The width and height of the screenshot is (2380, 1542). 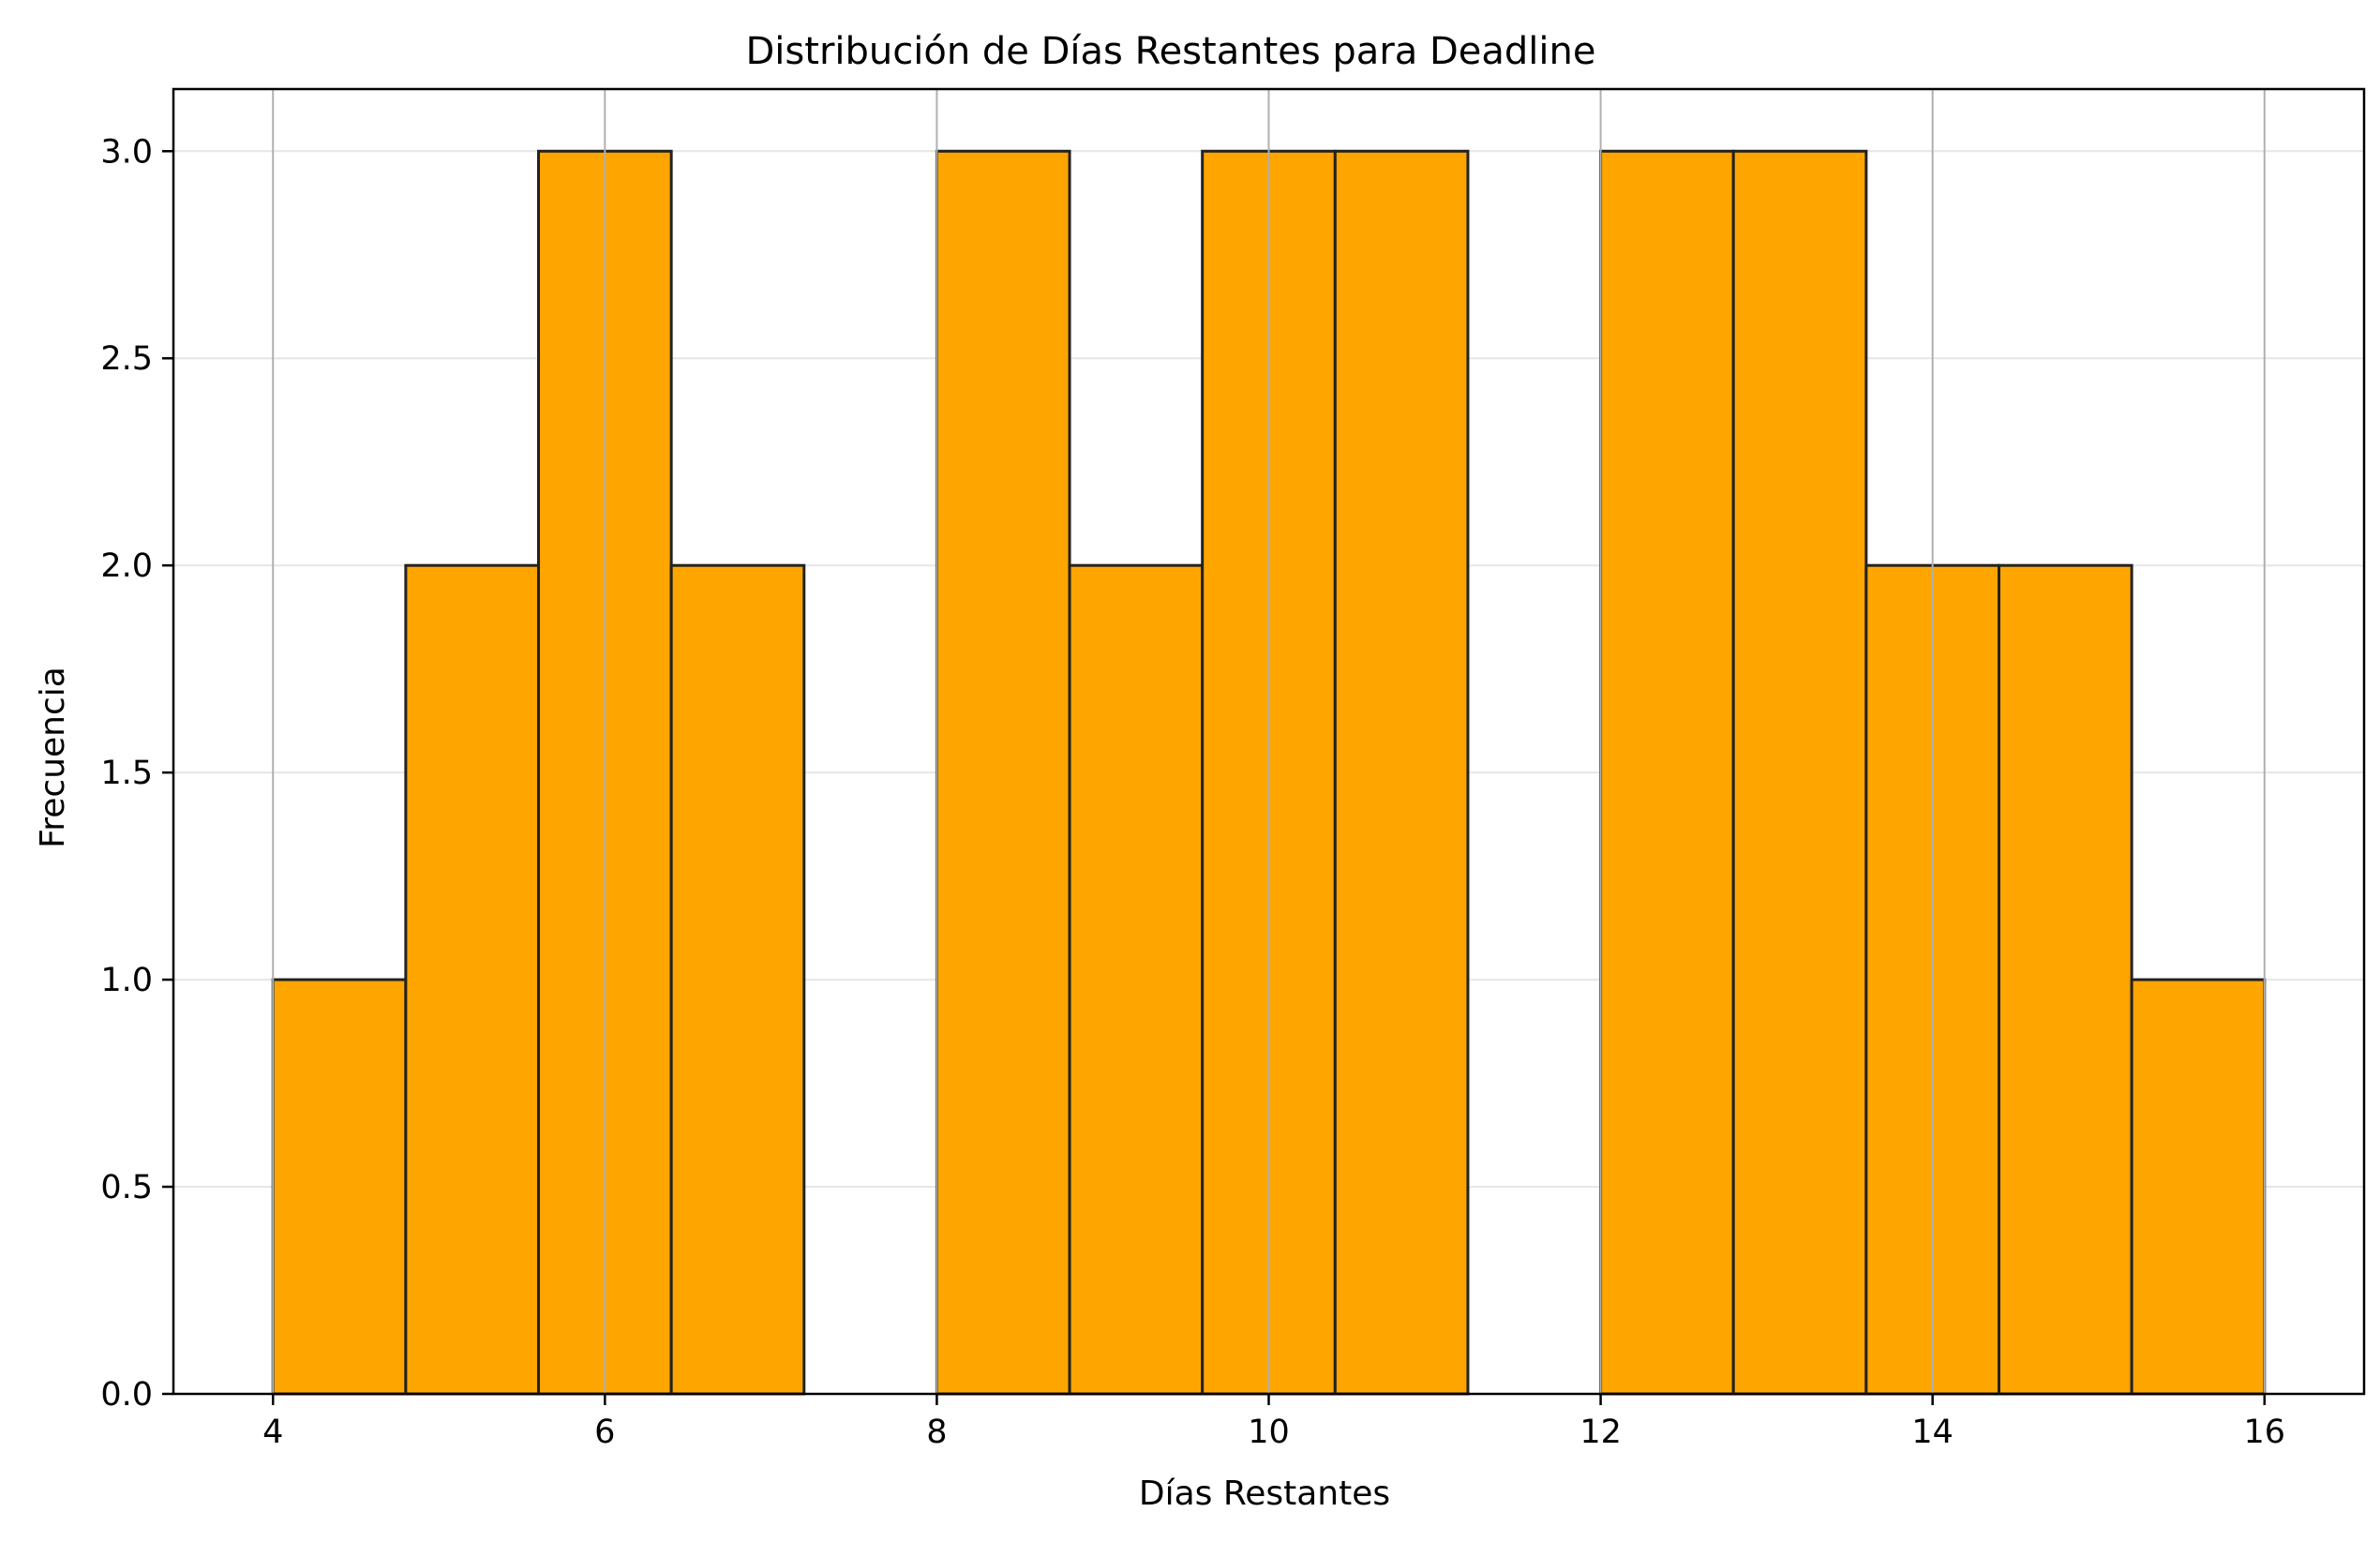 I want to click on x-tick-label: 12, so click(x=1600, y=1432).